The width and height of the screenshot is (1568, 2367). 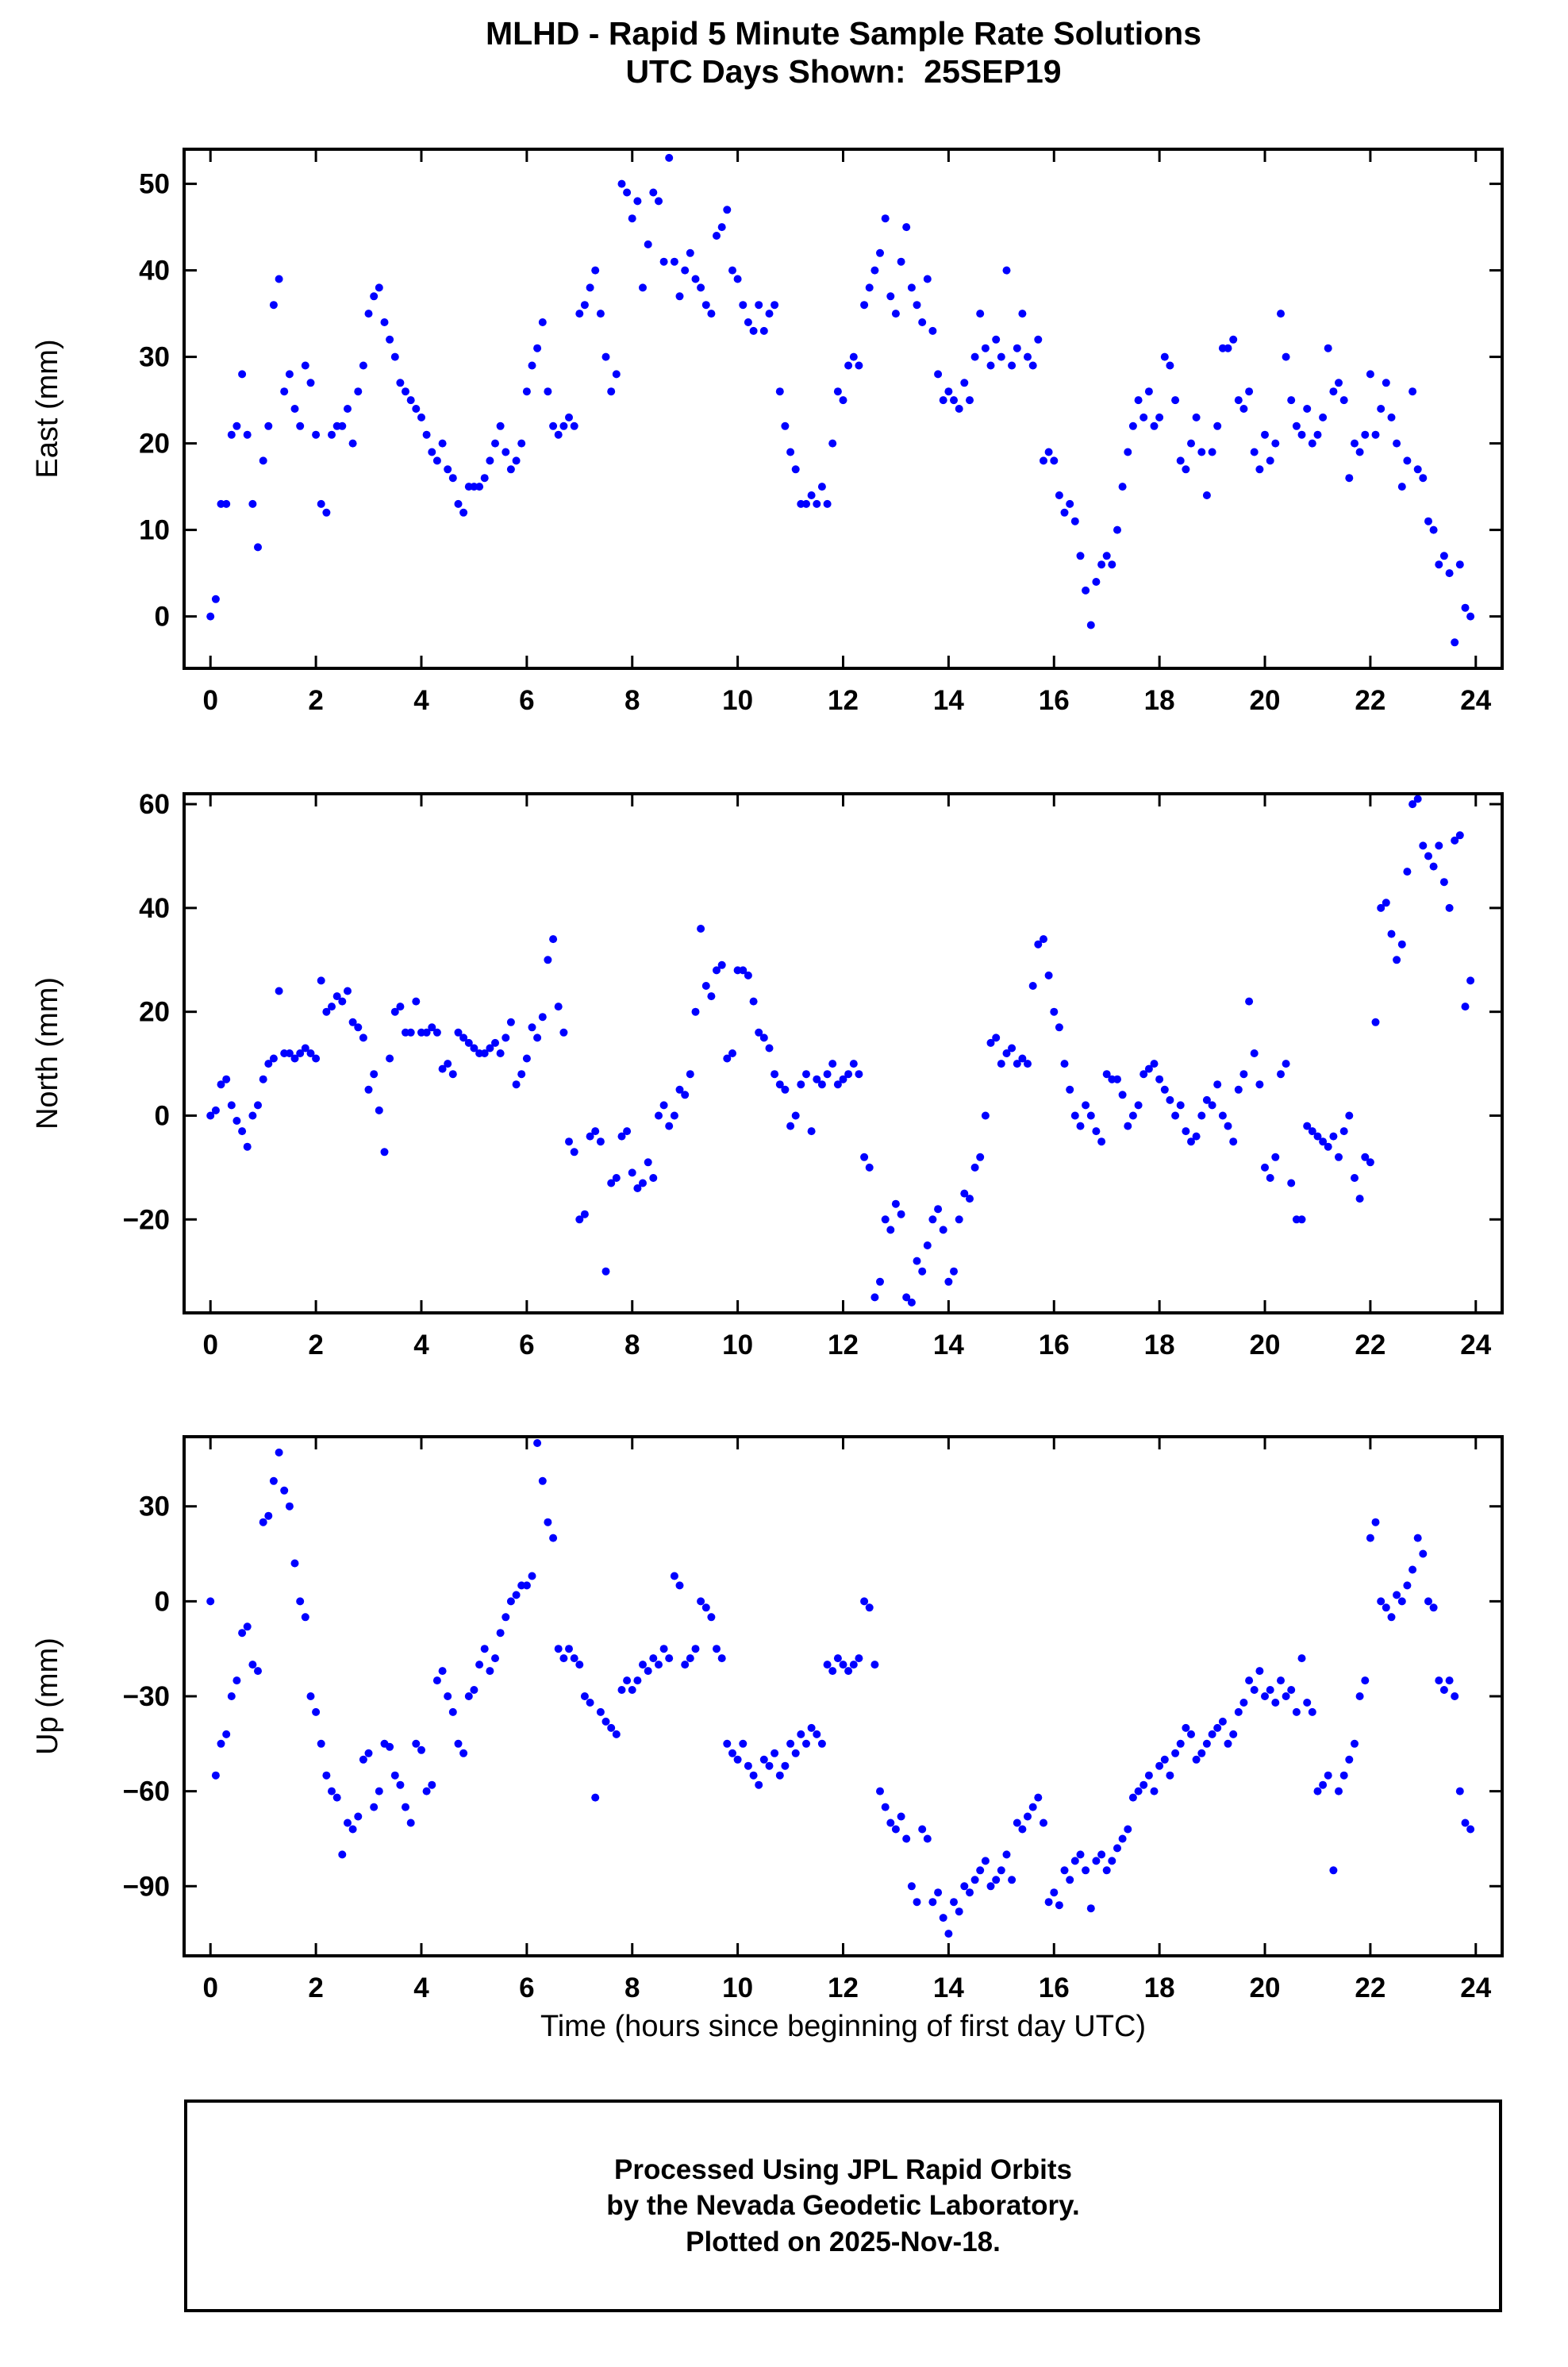 What do you see at coordinates (1054, 1988) in the screenshot?
I see `x-tick-label: 16` at bounding box center [1054, 1988].